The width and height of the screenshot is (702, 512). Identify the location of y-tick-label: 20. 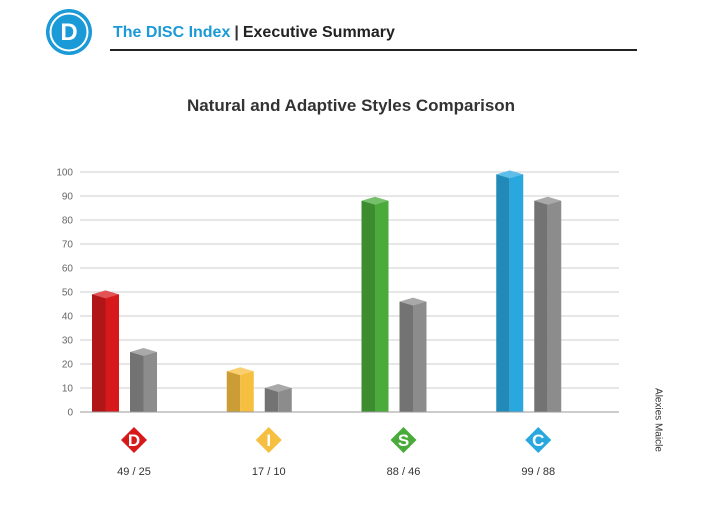
(68, 365).